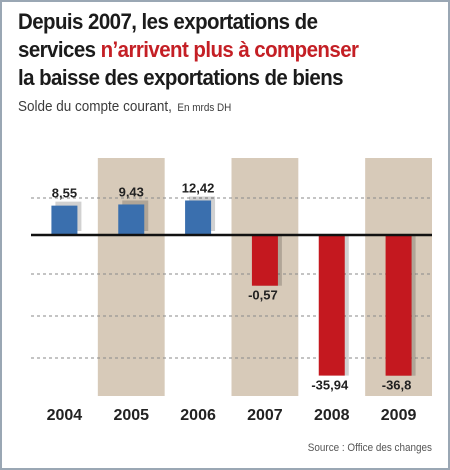 The height and width of the screenshot is (470, 450). Describe the element at coordinates (181, 77) in the screenshot. I see `title-line-3: la baisse des exportations de biens` at that location.